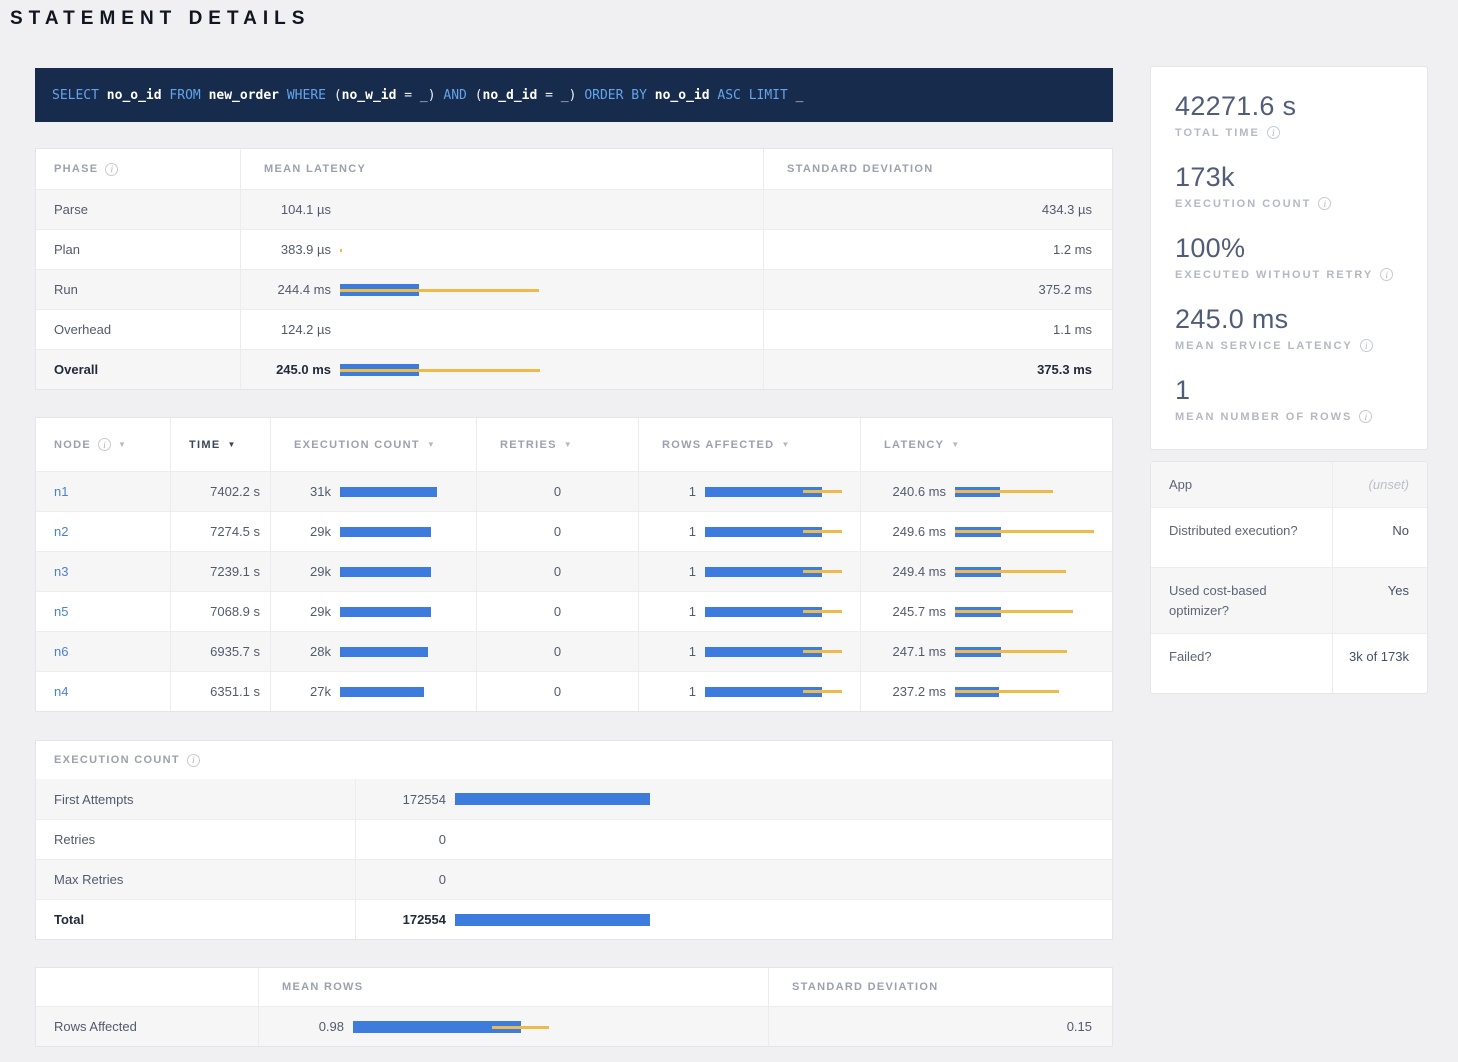 The width and height of the screenshot is (1458, 1062). Describe the element at coordinates (514, 987) in the screenshot. I see `mean-rows-column-header: MEAN ROWS` at that location.